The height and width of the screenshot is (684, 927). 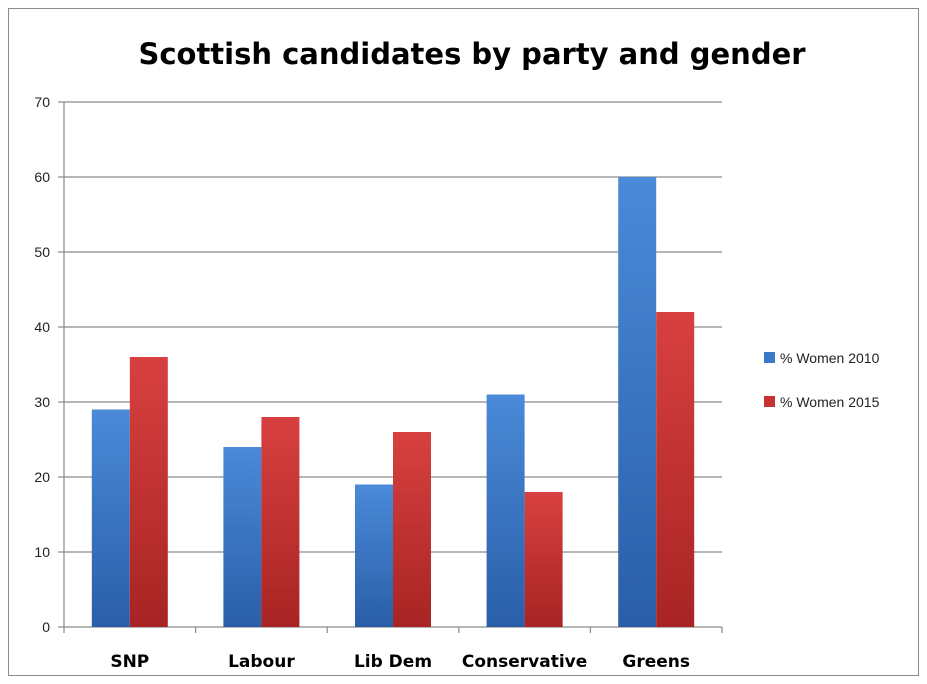 I want to click on y-axis-tick-labels: 0 10 20 30 40 50 60 70, so click(x=42, y=364).